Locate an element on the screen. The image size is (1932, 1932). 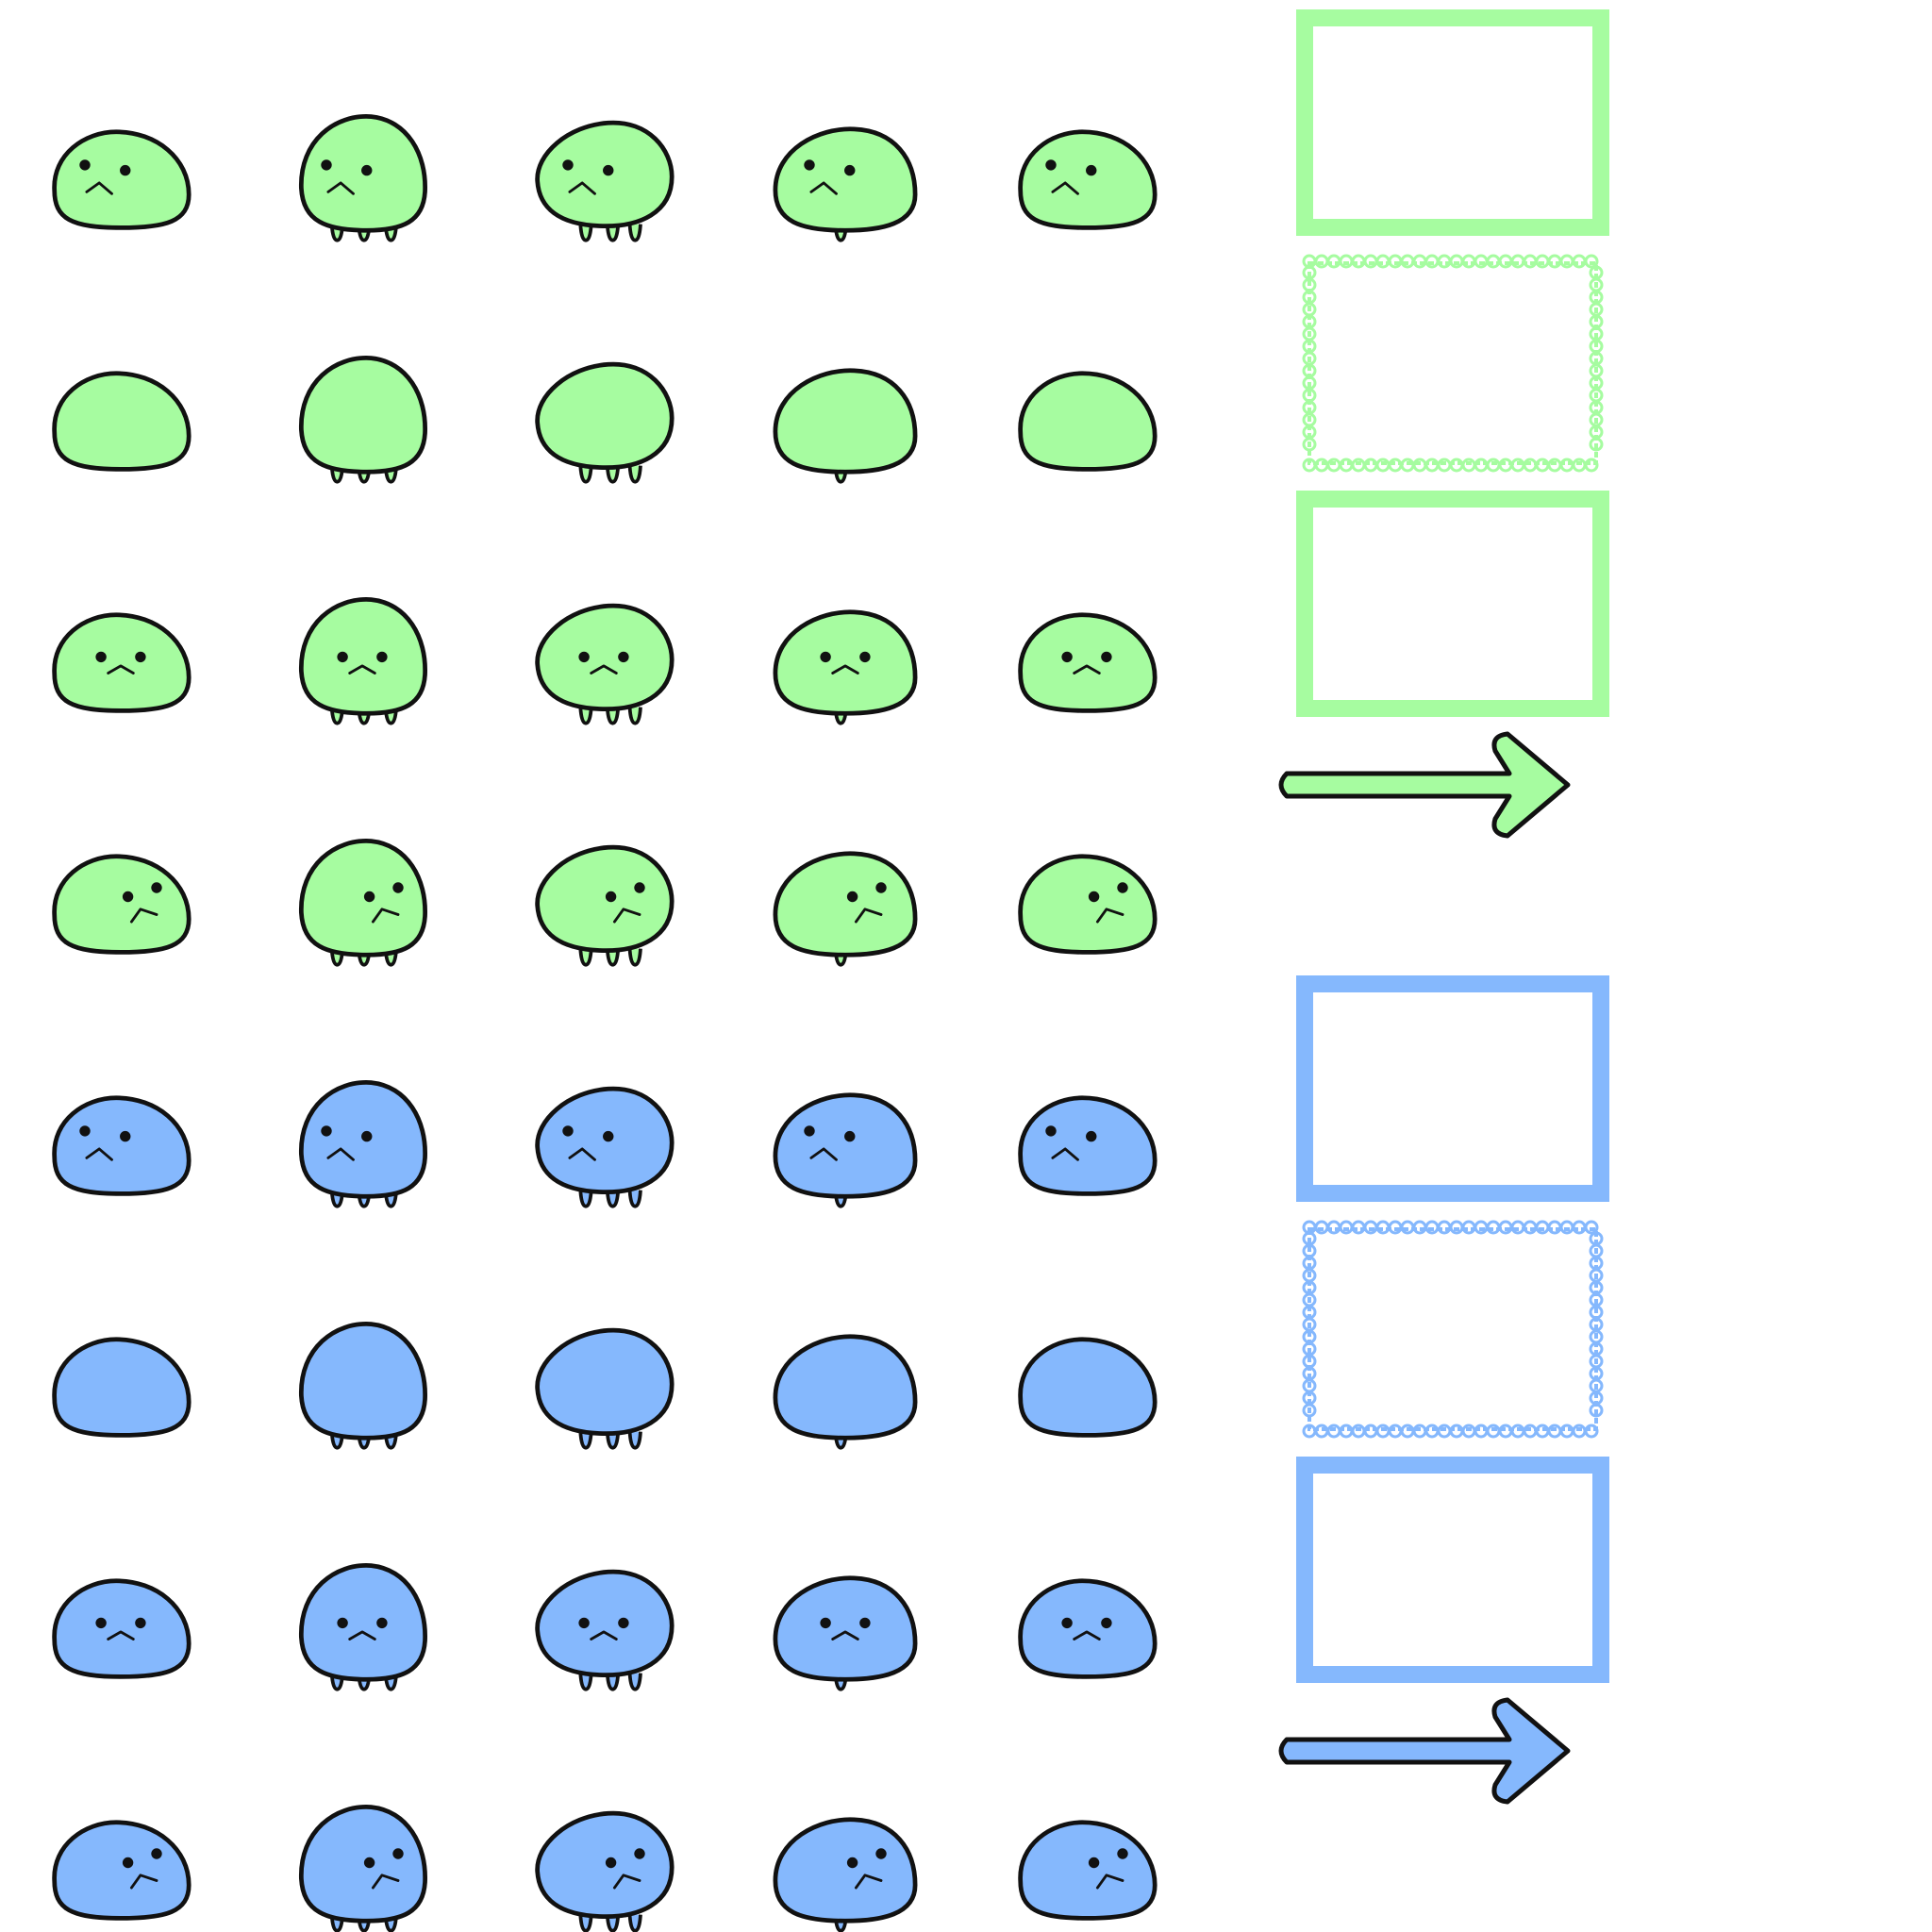
frame-lace is located at coordinates (1453, 364).